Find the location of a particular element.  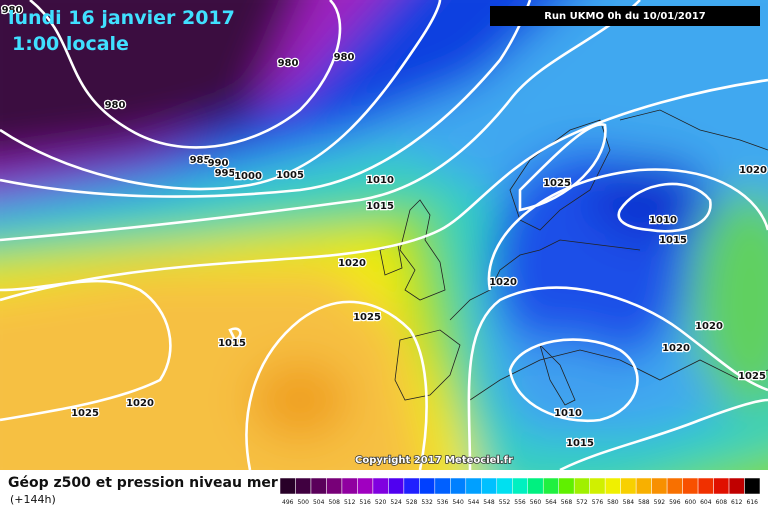

scale-label: 588 is located at coordinates (644, 502).